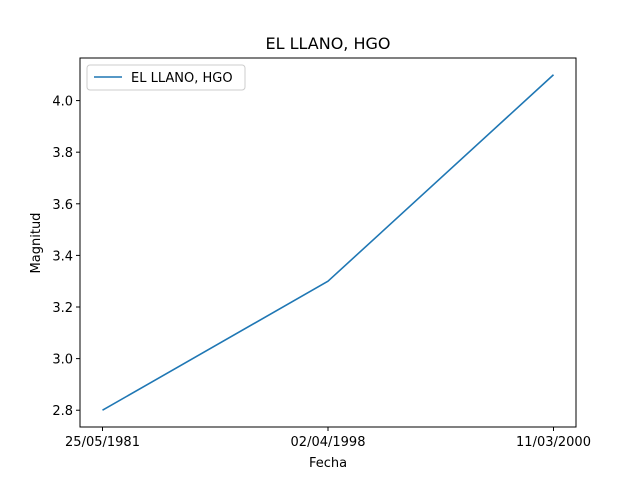 This screenshot has width=640, height=480. What do you see at coordinates (62, 256) in the screenshot?
I see `y-tick-label: 3.4` at bounding box center [62, 256].